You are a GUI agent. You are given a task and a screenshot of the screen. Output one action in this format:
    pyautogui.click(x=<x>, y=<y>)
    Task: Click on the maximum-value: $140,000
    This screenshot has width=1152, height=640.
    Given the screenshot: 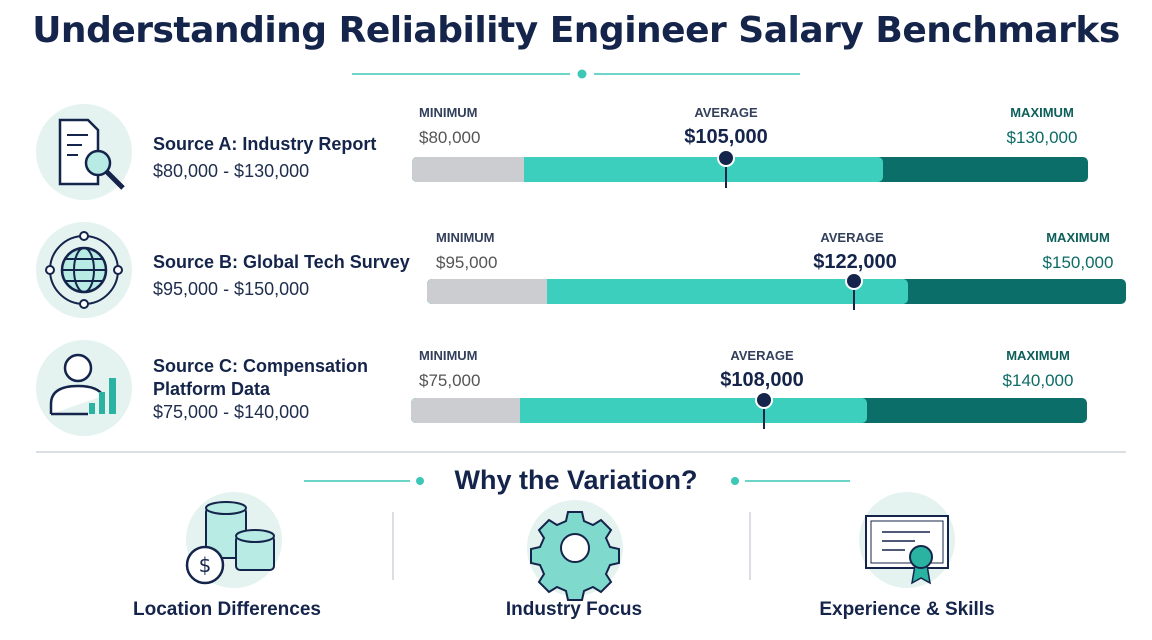 What is the action you would take?
    pyautogui.click(x=1038, y=380)
    